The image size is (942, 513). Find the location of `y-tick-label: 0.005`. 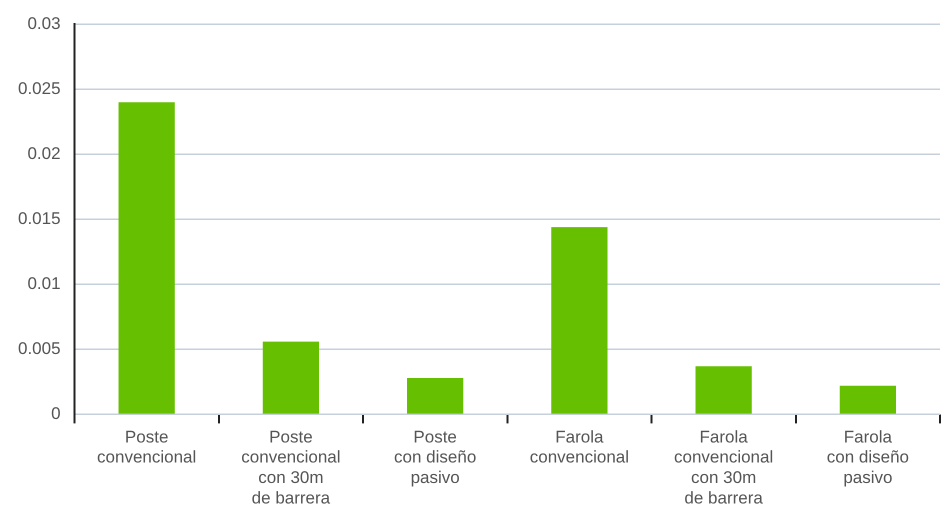

y-tick-label: 0.005 is located at coordinates (39, 348).